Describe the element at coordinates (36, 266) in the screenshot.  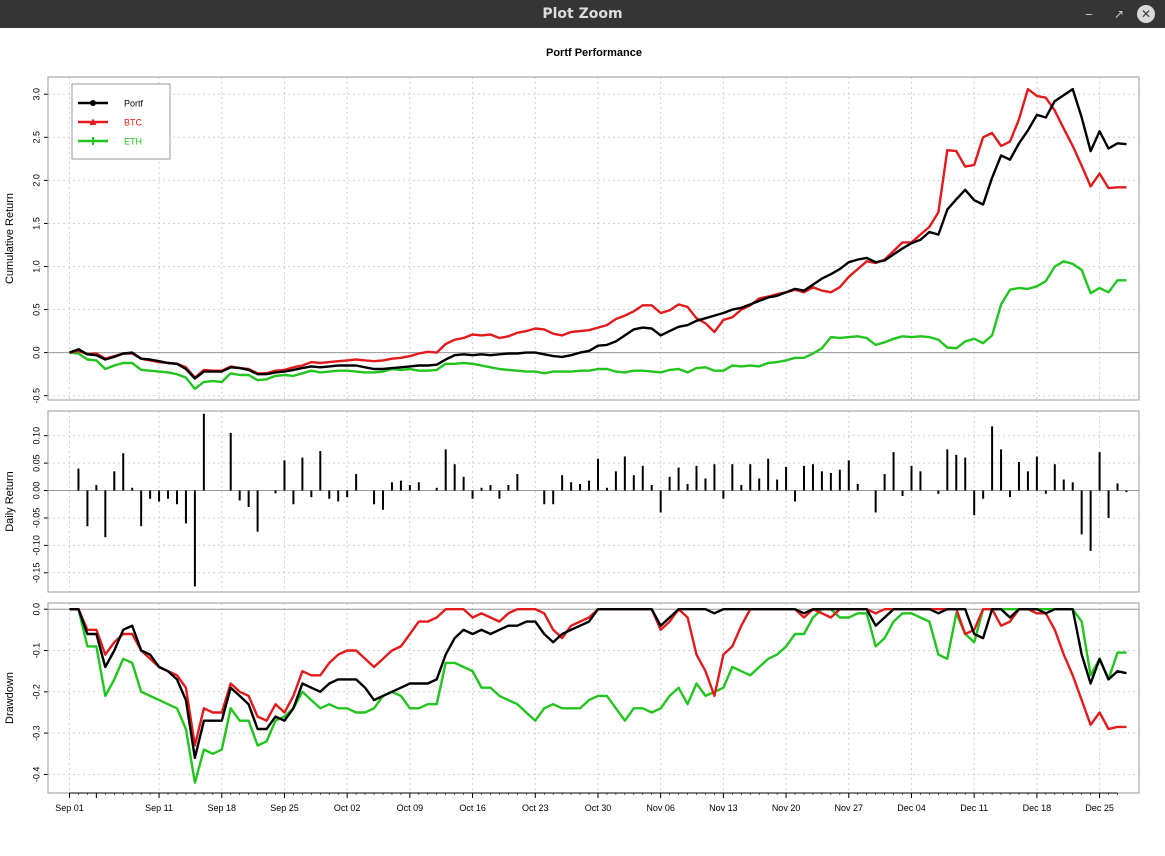
I see `y-tick-label: 1.0` at that location.